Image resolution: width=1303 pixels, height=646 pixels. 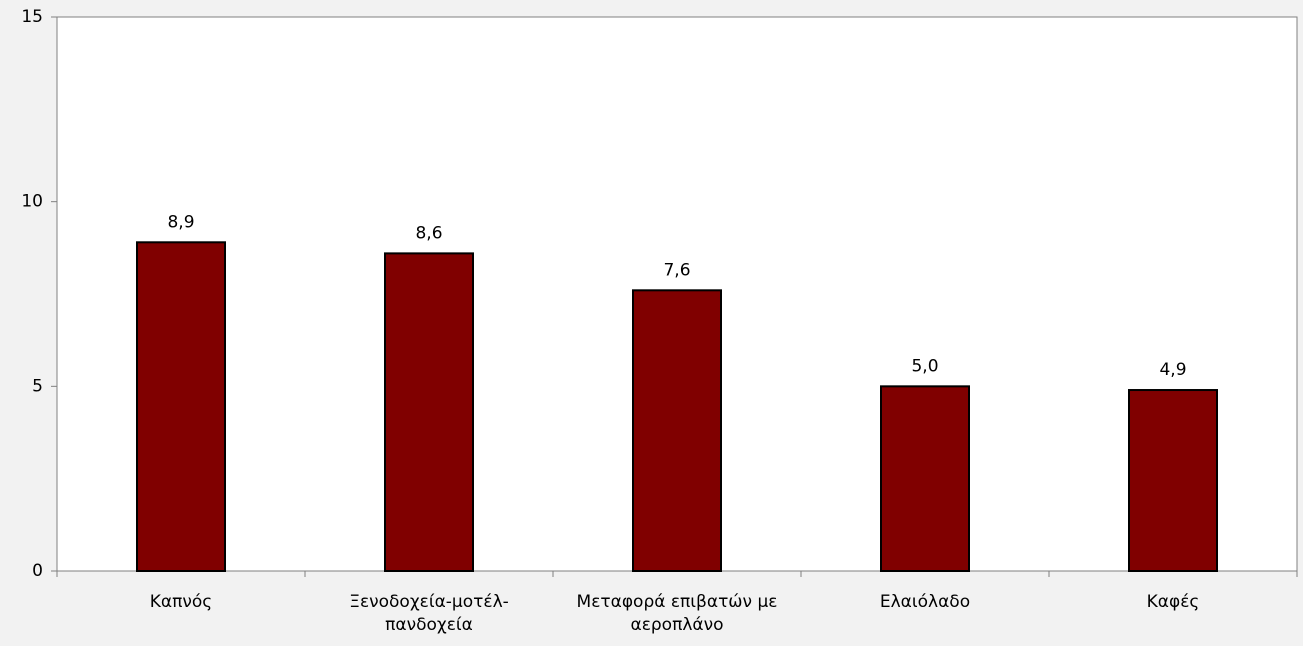 What do you see at coordinates (924, 366) in the screenshot?
I see `value-label: 5,0` at bounding box center [924, 366].